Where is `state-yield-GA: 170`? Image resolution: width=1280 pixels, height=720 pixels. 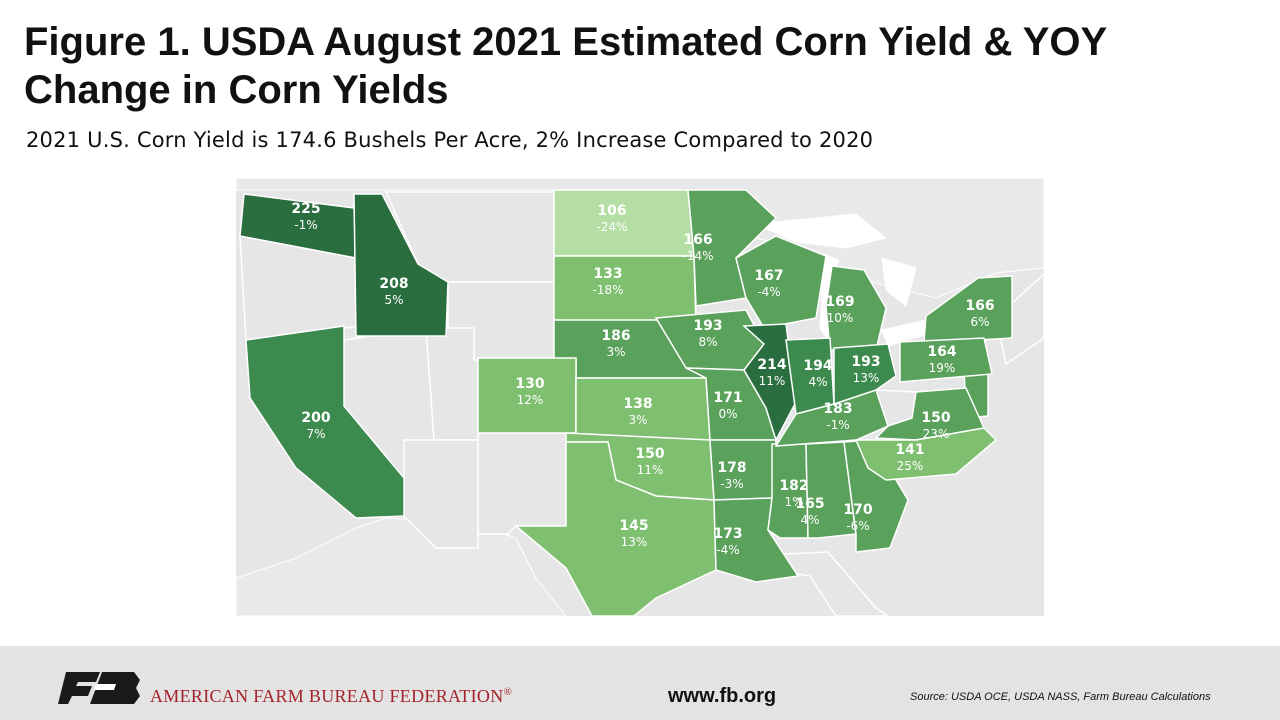
state-yield-GA: 170 is located at coordinates (857, 510).